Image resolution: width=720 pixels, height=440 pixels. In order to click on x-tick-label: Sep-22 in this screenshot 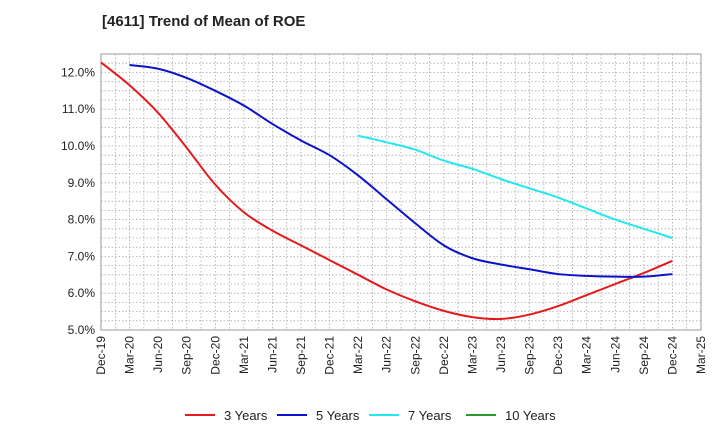, I will do `click(415, 355)`.